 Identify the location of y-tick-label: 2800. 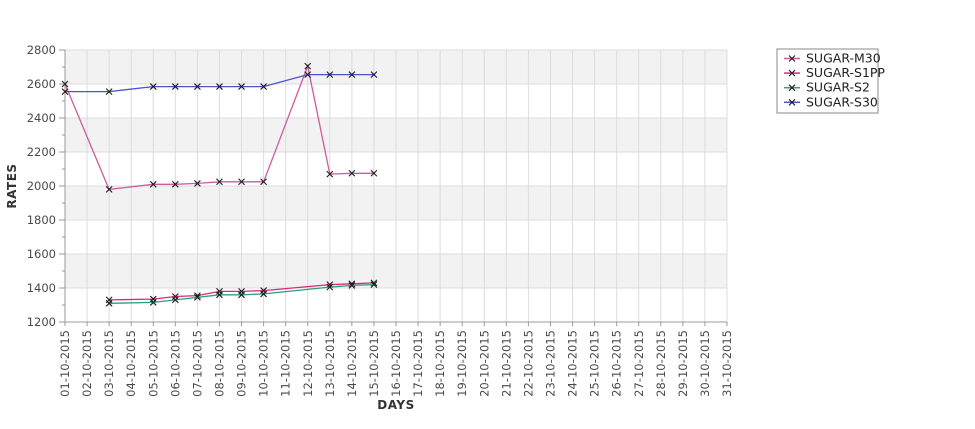
(41, 50).